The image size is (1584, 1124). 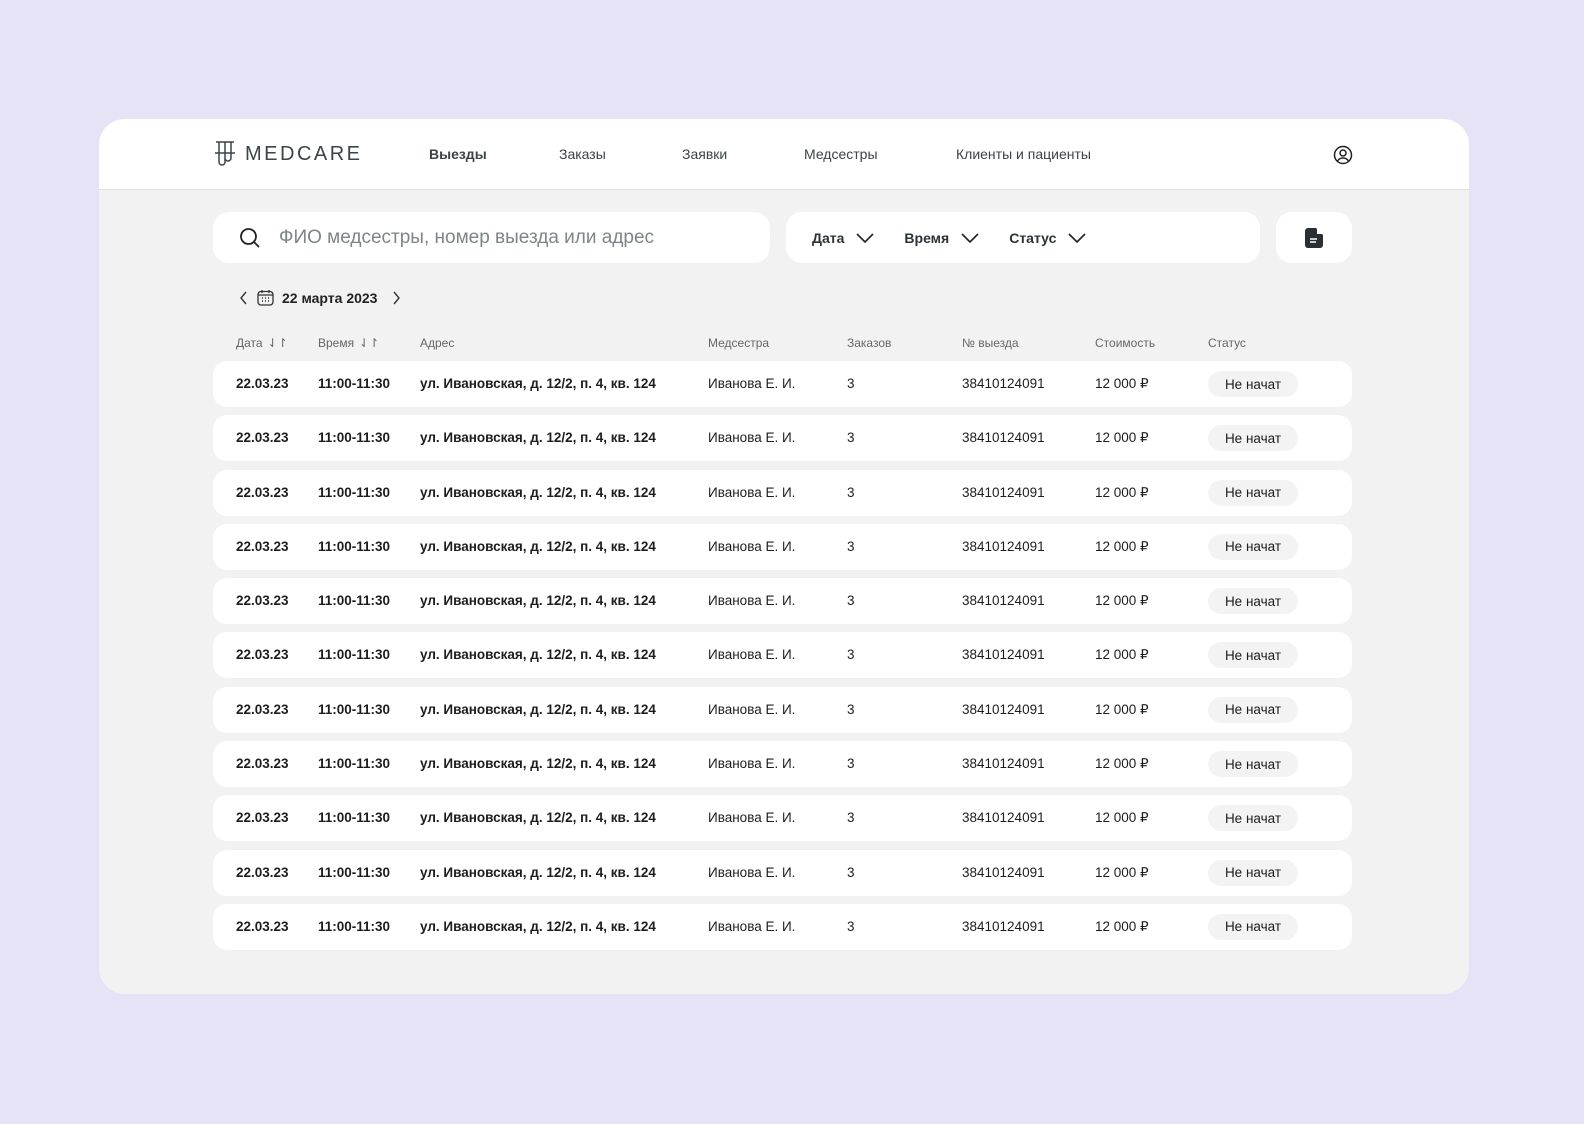 What do you see at coordinates (458, 154) in the screenshot?
I see `nav-vyezdy: Выезды` at bounding box center [458, 154].